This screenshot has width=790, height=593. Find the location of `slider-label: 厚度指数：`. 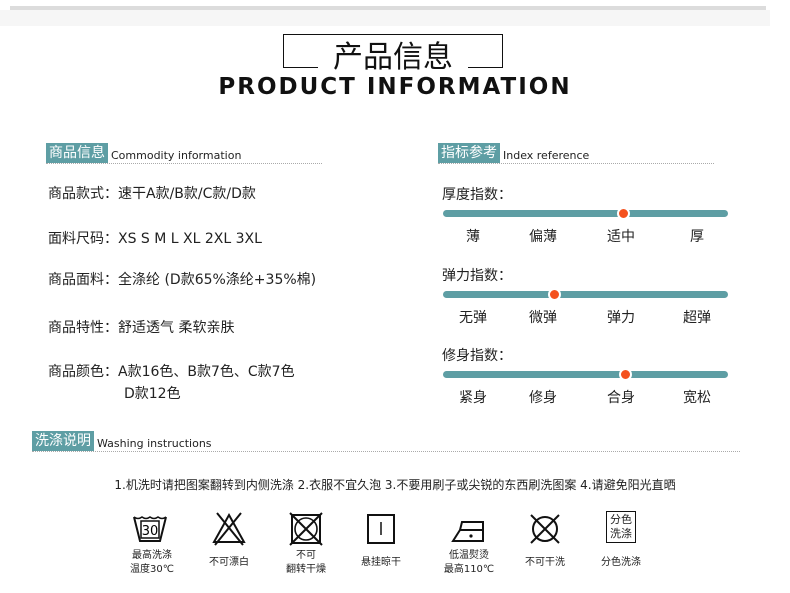

slider-label: 厚度指数： is located at coordinates (477, 195).